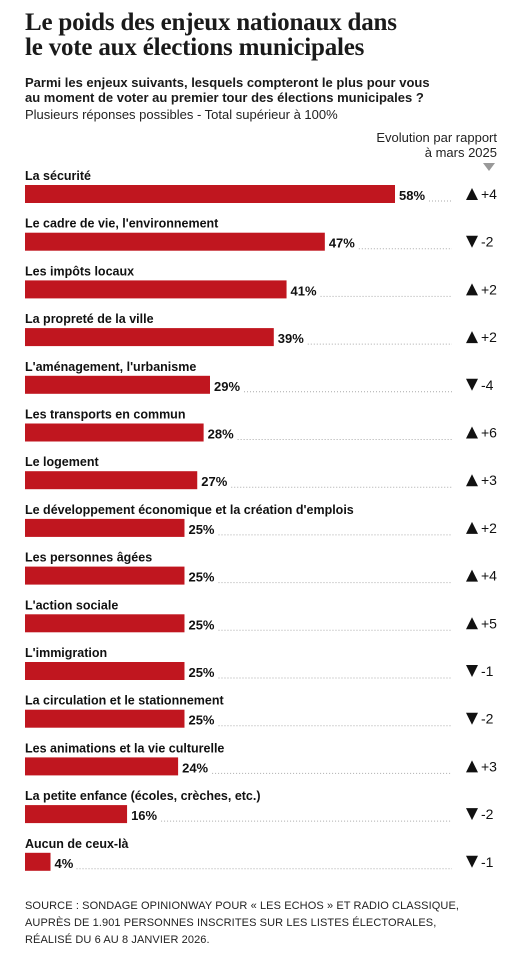  I want to click on evolution-header: Evolution par rapport à mars 2025, so click(417, 145).